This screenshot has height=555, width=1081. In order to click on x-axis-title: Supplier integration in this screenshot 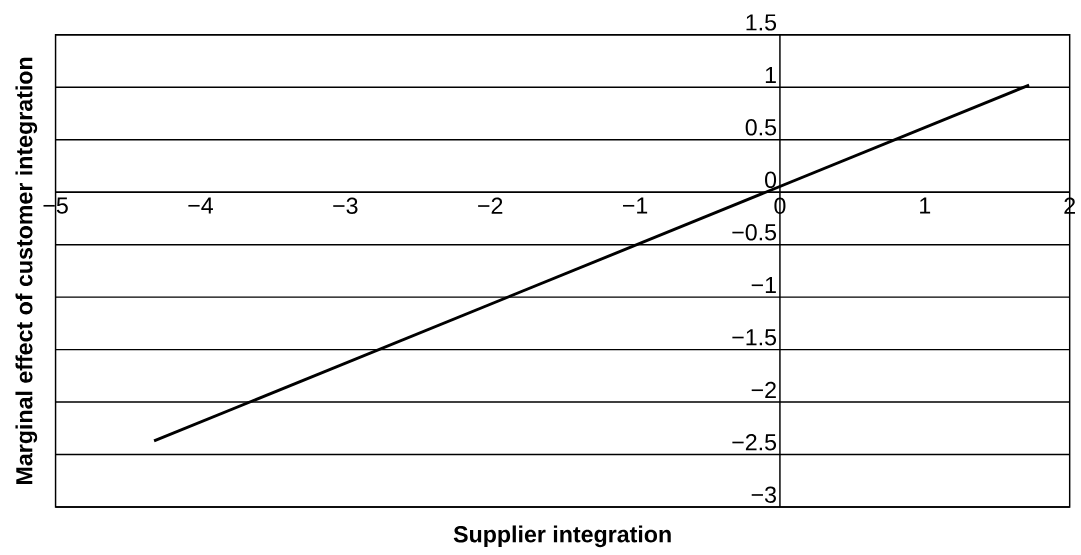, I will do `click(562, 536)`.